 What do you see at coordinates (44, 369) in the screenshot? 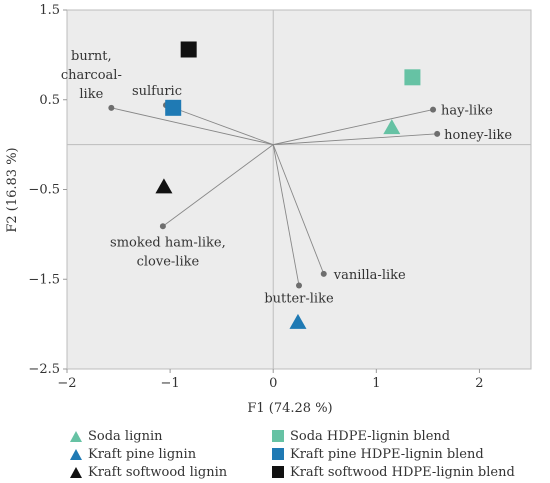
I see `y-tick-label: −2.5` at bounding box center [44, 369].